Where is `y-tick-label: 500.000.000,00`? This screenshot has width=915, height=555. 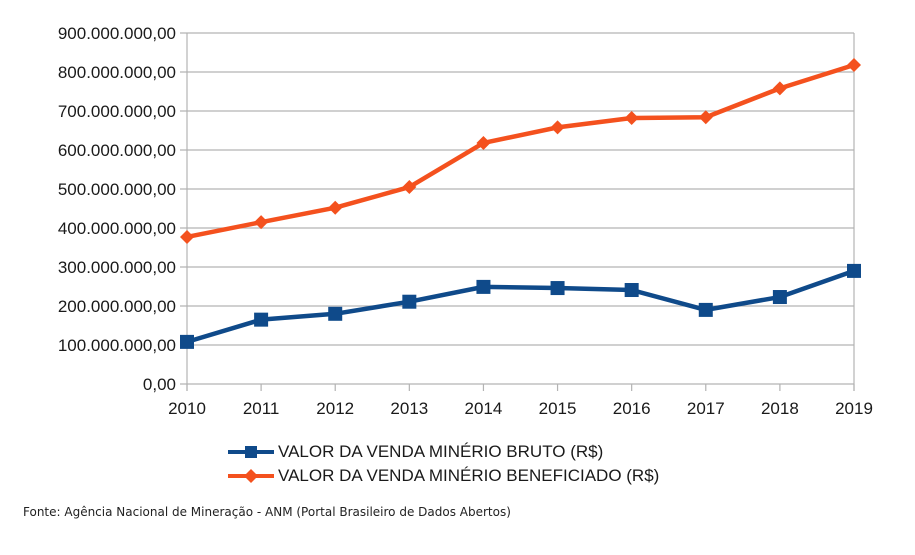
y-tick-label: 500.000.000,00 is located at coordinates (117, 189).